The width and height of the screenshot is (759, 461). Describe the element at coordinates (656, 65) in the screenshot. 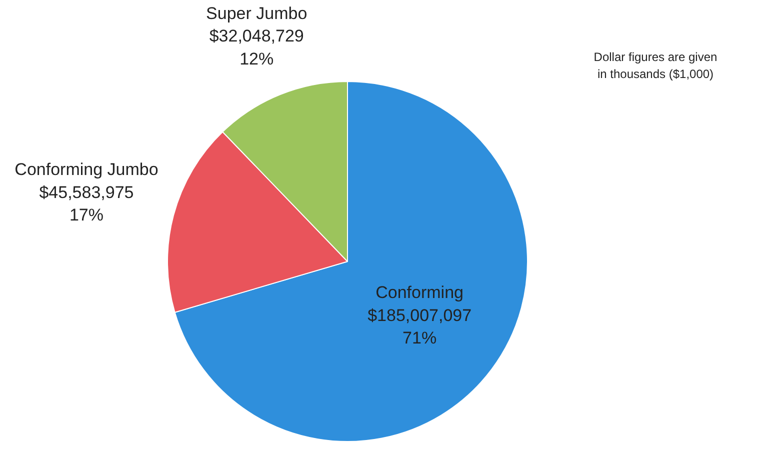

I see `text: Dollar figures are given in thousands ($1,000)` at that location.